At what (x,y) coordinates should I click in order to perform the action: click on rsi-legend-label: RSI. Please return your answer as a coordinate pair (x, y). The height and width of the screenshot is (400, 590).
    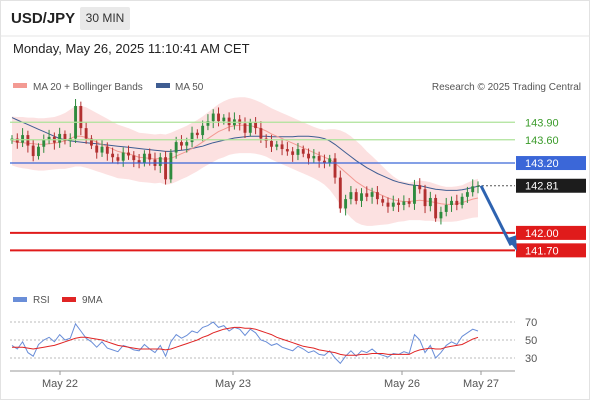
    Looking at the image, I should click on (41, 300).